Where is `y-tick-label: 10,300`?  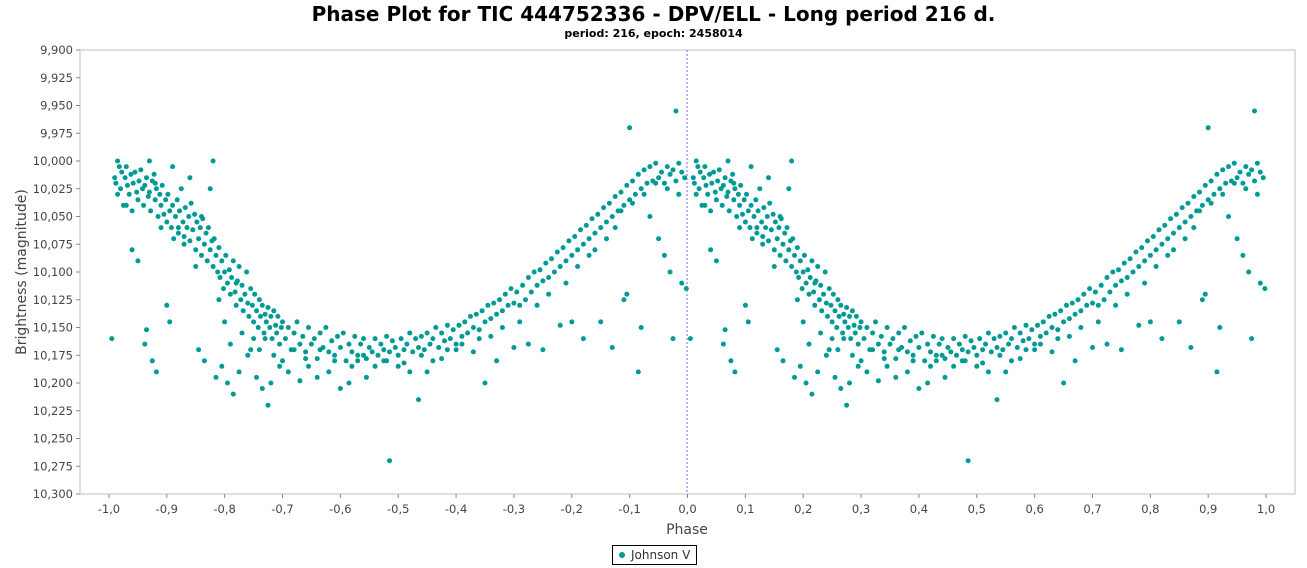
y-tick-label: 10,300 is located at coordinates (53, 494).